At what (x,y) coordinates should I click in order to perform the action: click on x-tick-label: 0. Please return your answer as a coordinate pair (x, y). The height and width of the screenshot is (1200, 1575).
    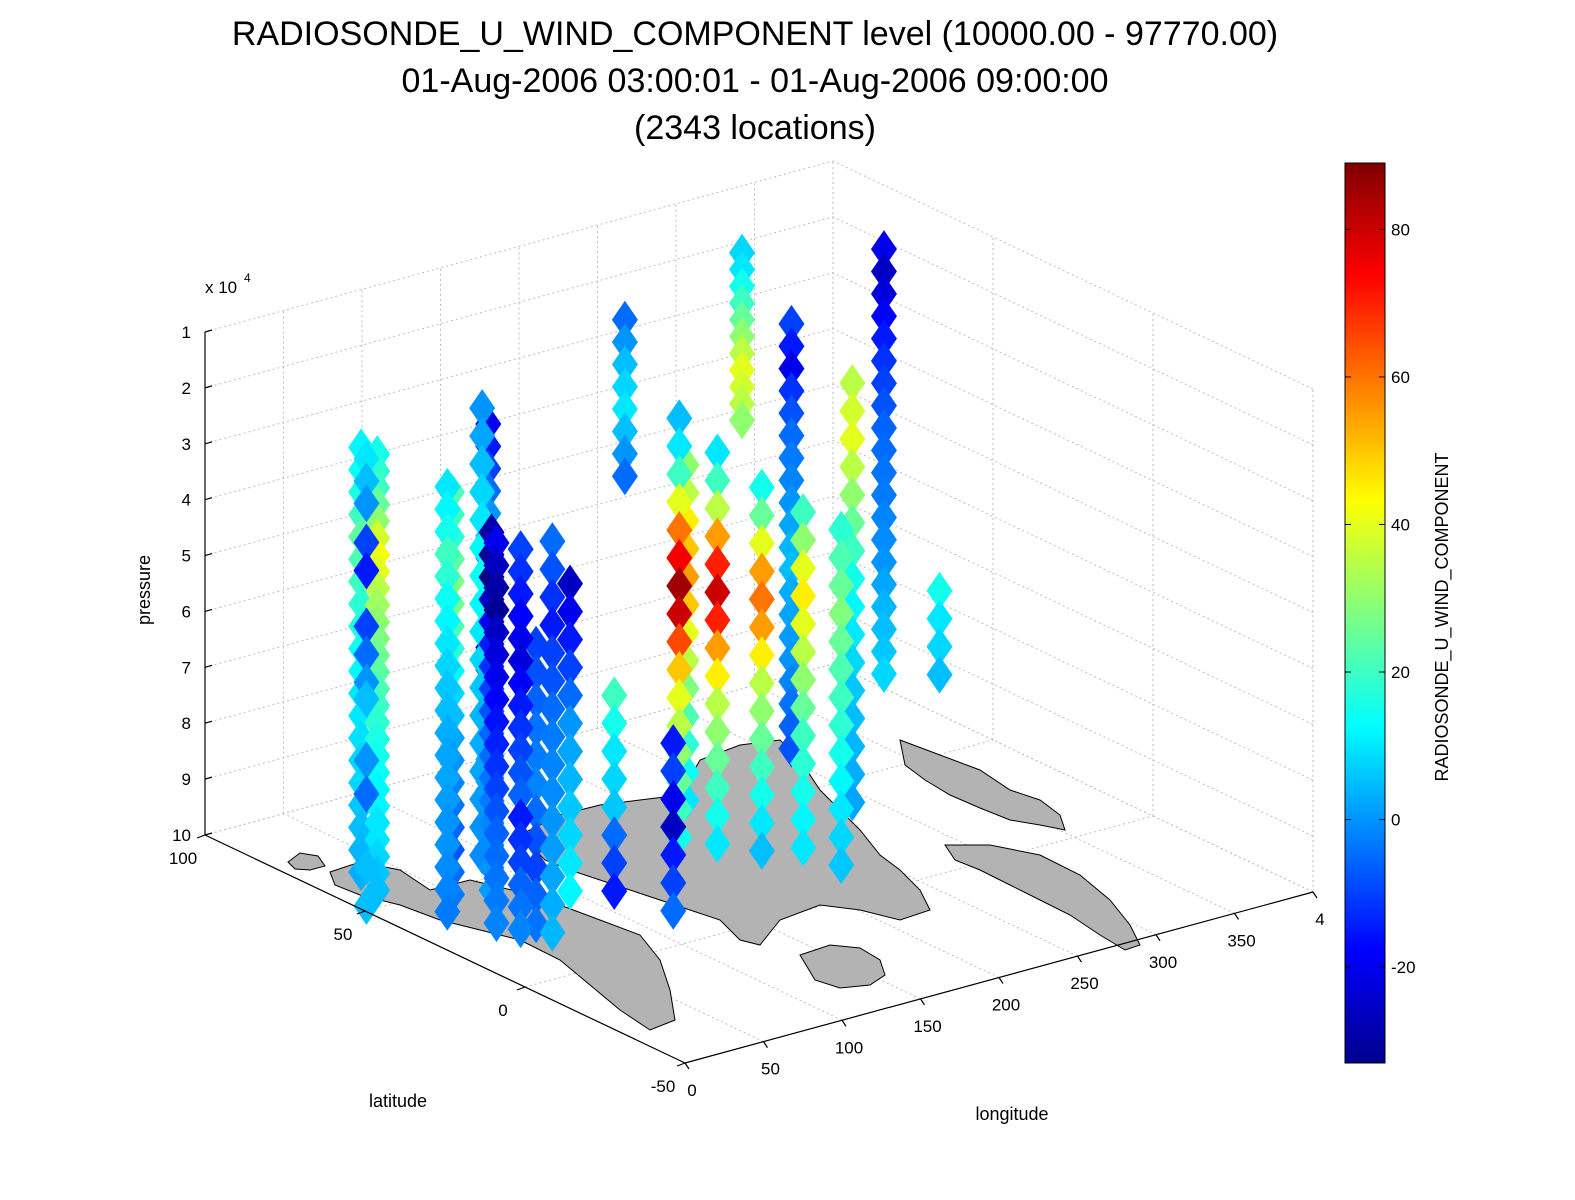
    Looking at the image, I should click on (691, 1090).